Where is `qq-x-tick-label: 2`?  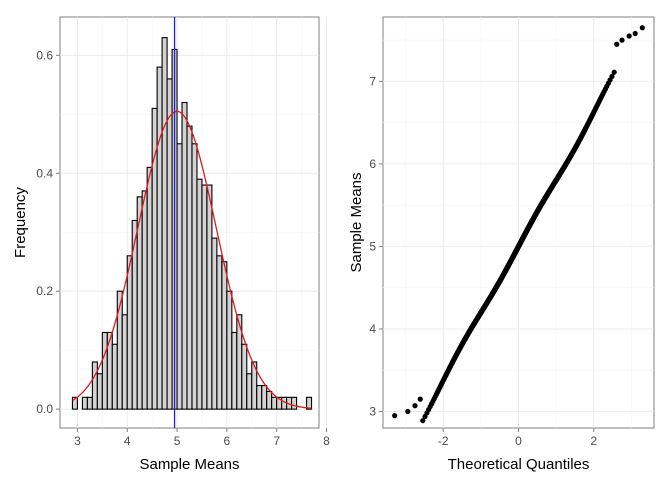
qq-x-tick-label: 2 is located at coordinates (593, 441).